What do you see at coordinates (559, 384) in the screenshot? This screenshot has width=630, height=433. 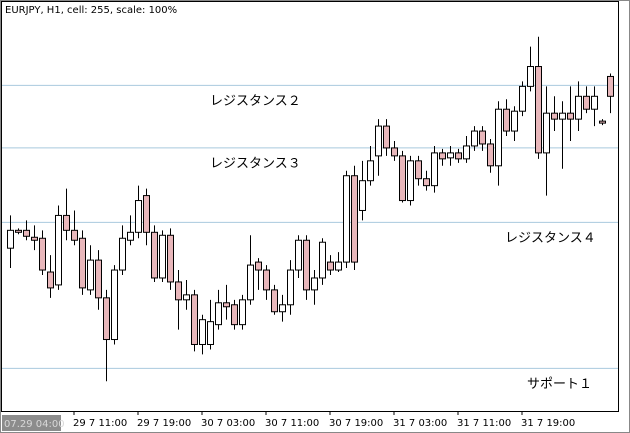 I see `level-label: サポート１` at bounding box center [559, 384].